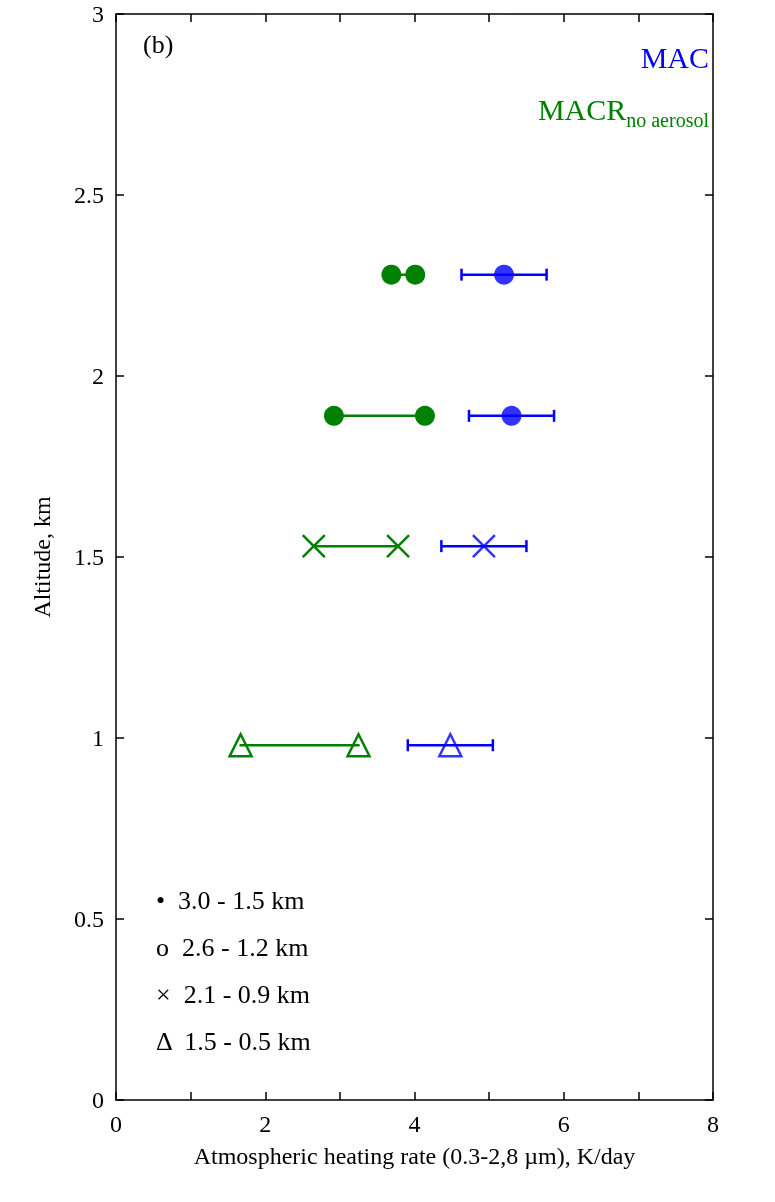 The height and width of the screenshot is (1202, 775). Describe the element at coordinates (98, 738) in the screenshot. I see `y-tick-label: 1` at that location.